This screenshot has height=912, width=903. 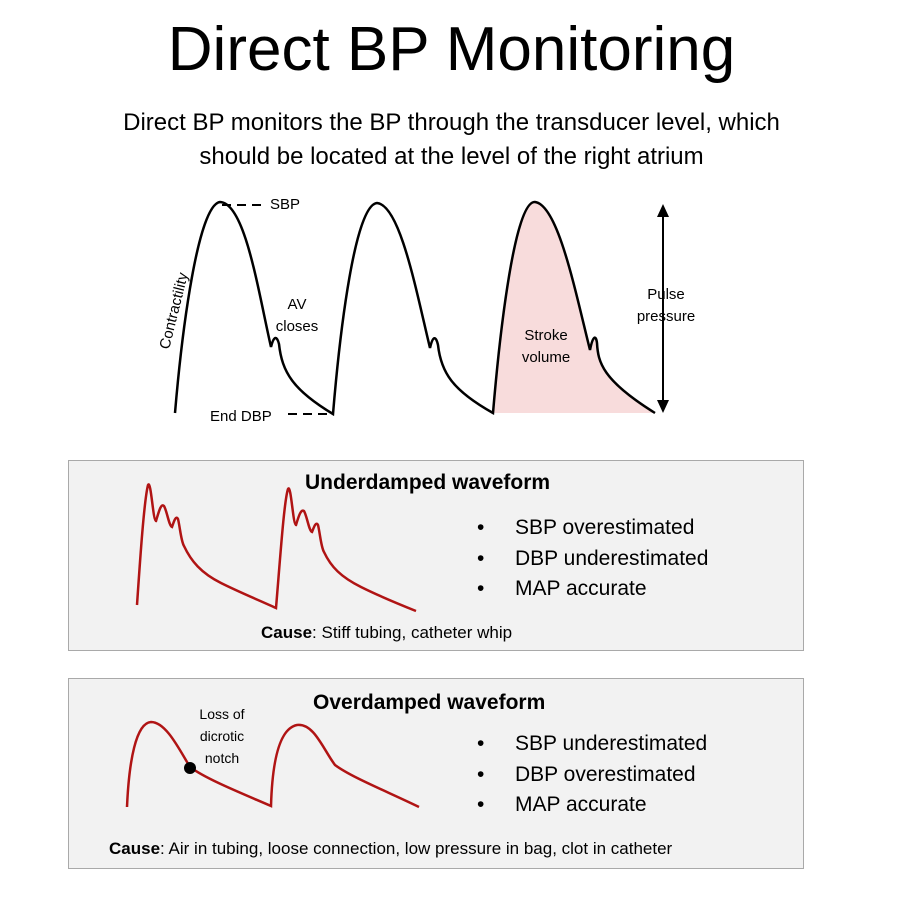 I want to click on overdamped-waveform, so click(x=272, y=764).